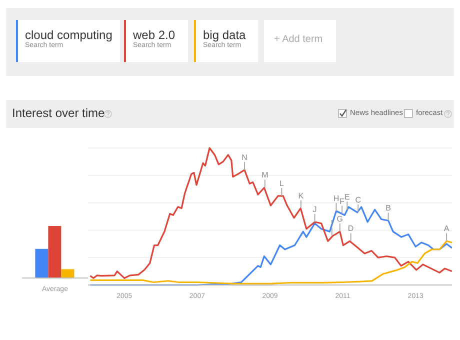 This screenshot has height=340, width=460. What do you see at coordinates (58, 113) in the screenshot?
I see `chart-title: Interest over time` at bounding box center [58, 113].